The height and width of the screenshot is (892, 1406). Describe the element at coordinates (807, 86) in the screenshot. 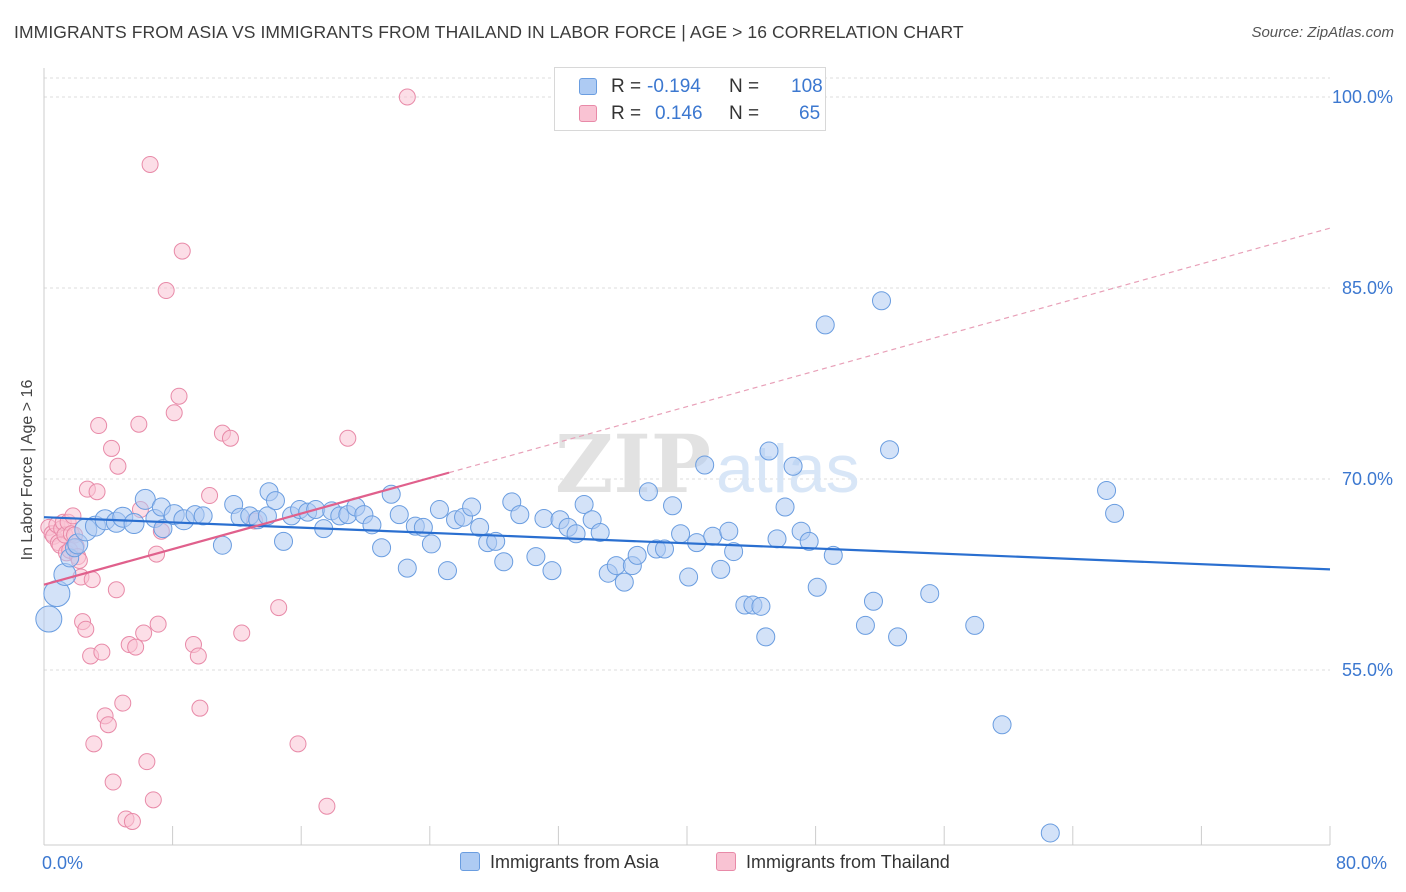

I see `n-value: 108` at that location.